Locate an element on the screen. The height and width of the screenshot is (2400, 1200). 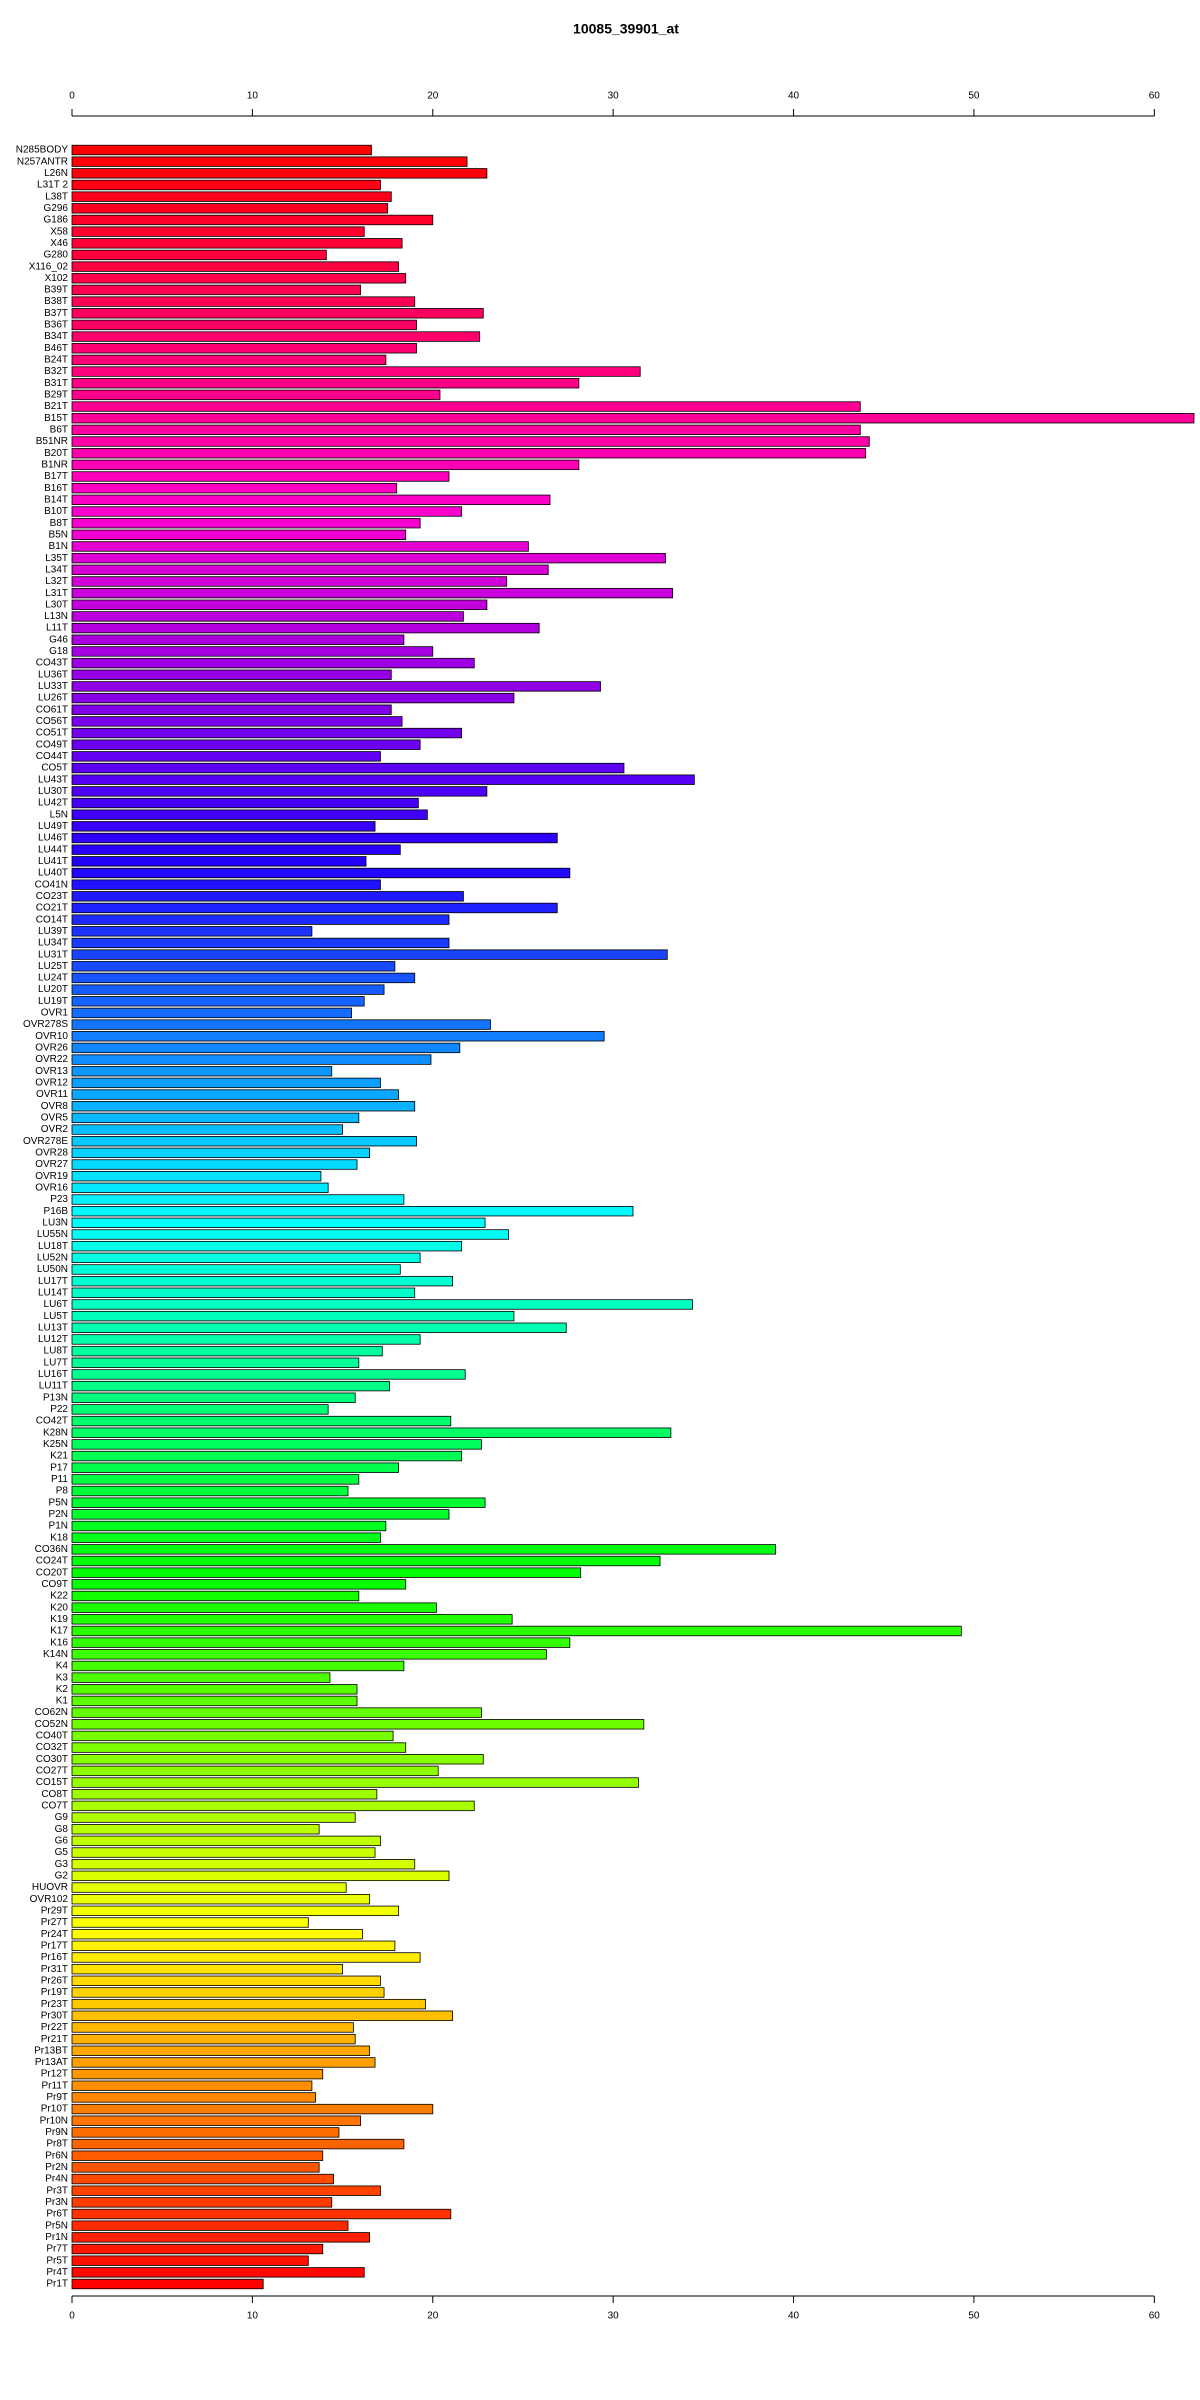
category-label: Pr7T is located at coordinates (57, 2249).